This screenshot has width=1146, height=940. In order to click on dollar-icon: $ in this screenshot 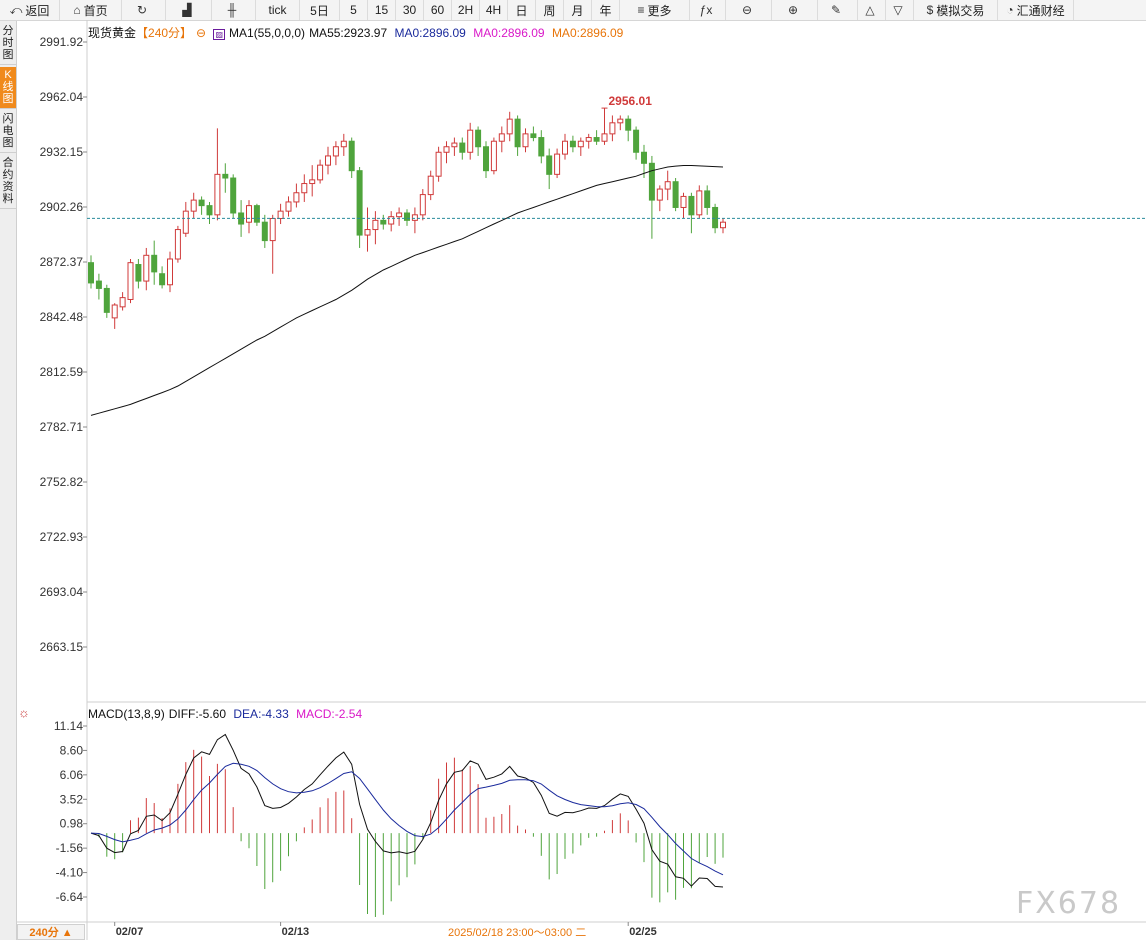, I will do `click(930, 10)`.